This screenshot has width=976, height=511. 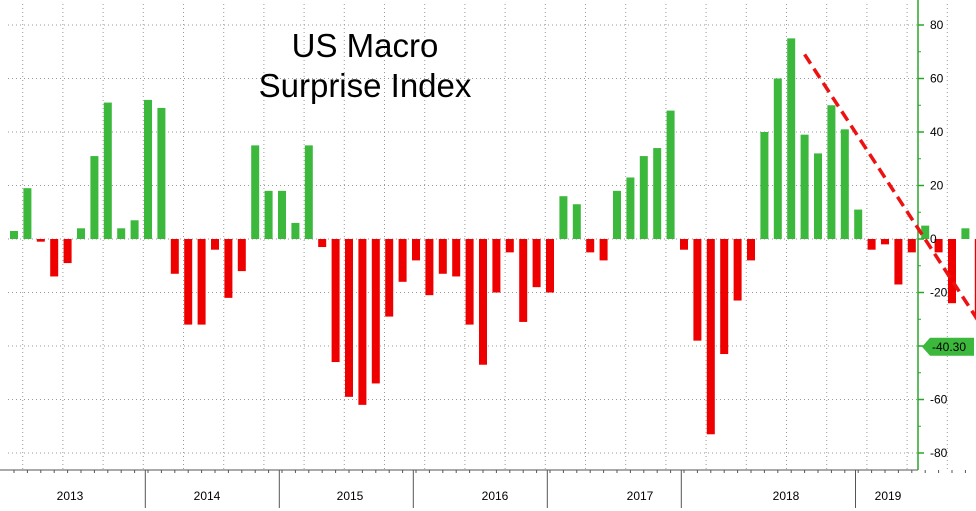 I want to click on last-value-badge, so click(x=948, y=346).